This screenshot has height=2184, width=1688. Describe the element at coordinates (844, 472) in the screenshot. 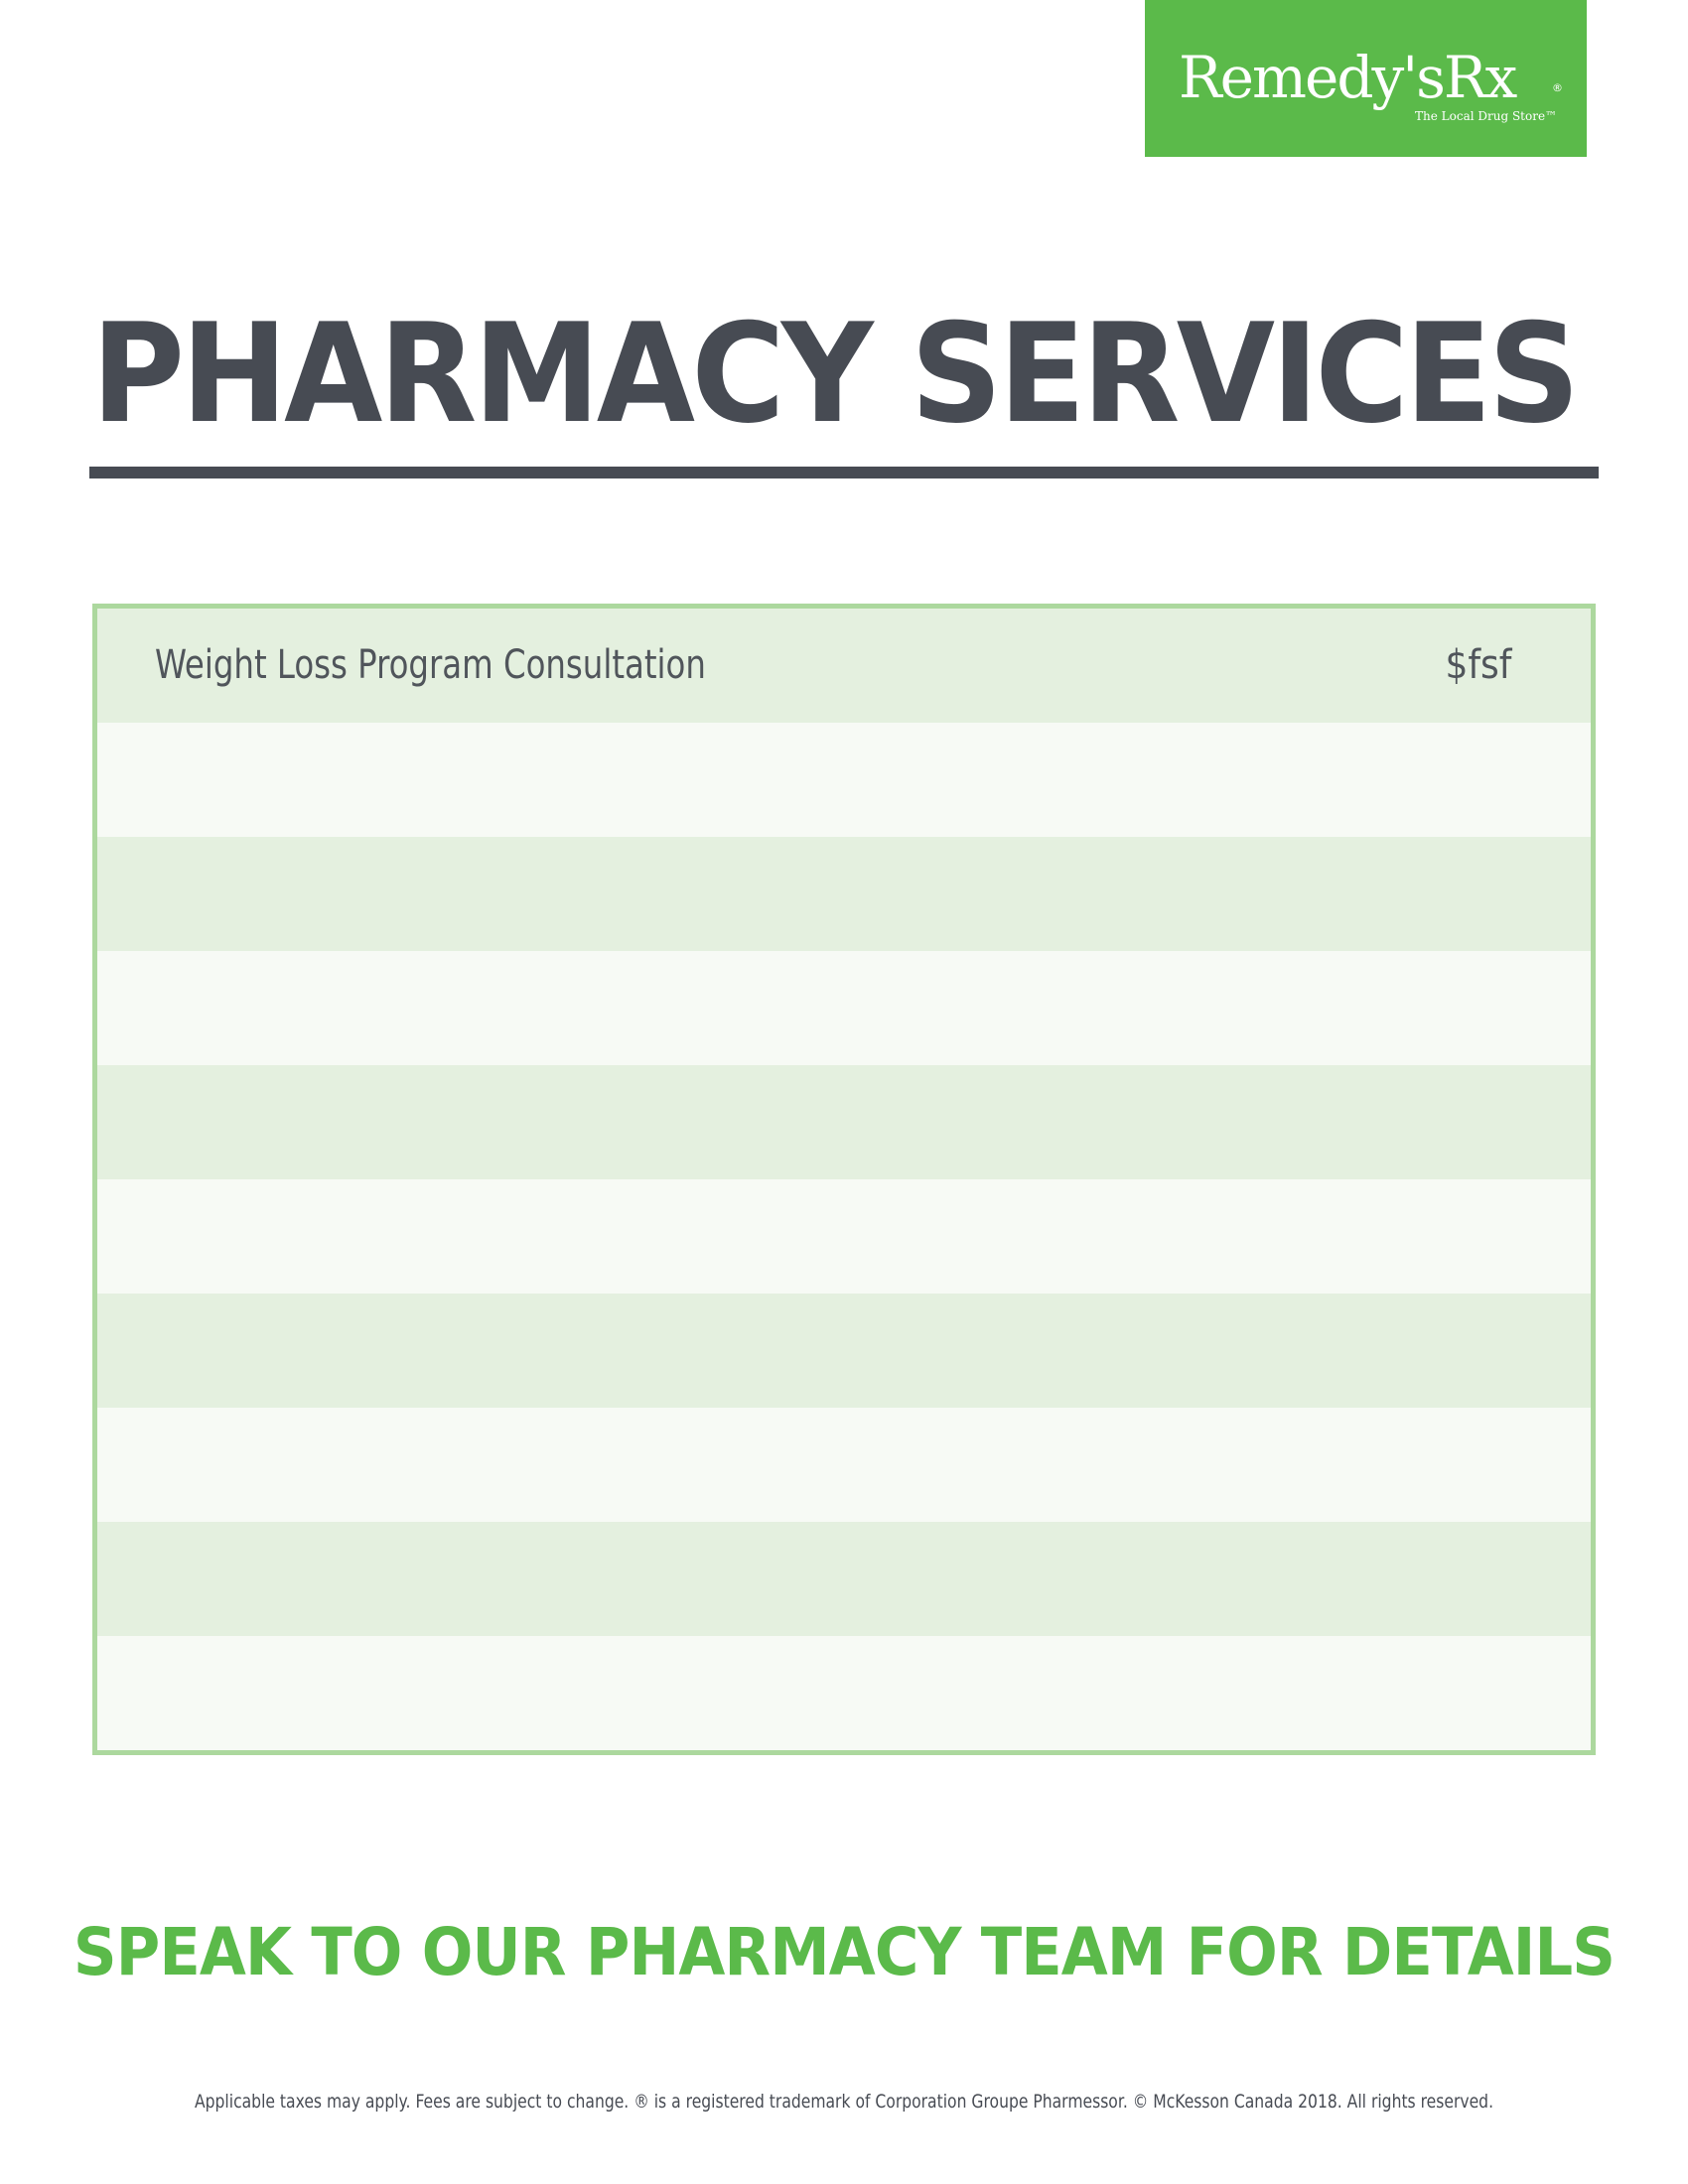

I see `title-divider` at that location.